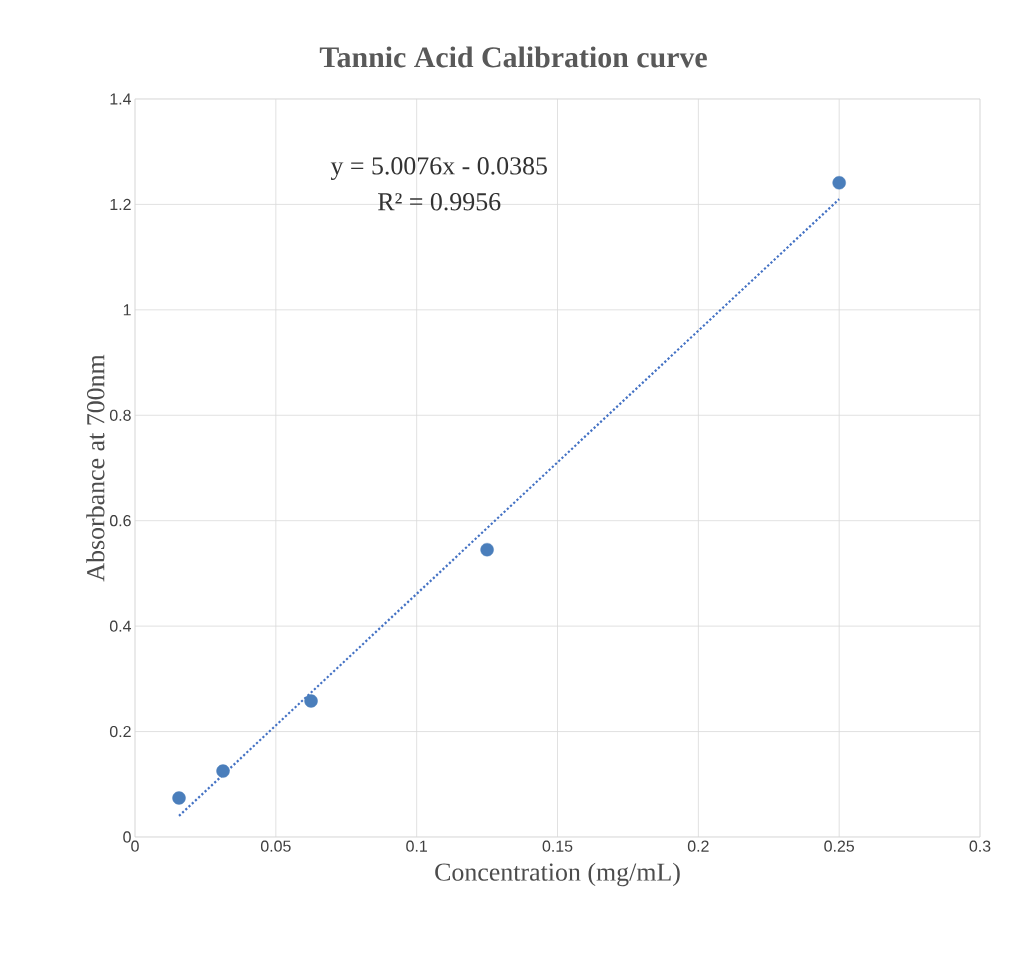 The width and height of the screenshot is (1025, 960). Describe the element at coordinates (121, 99) in the screenshot. I see `y-tick-label: 1.4` at that location.